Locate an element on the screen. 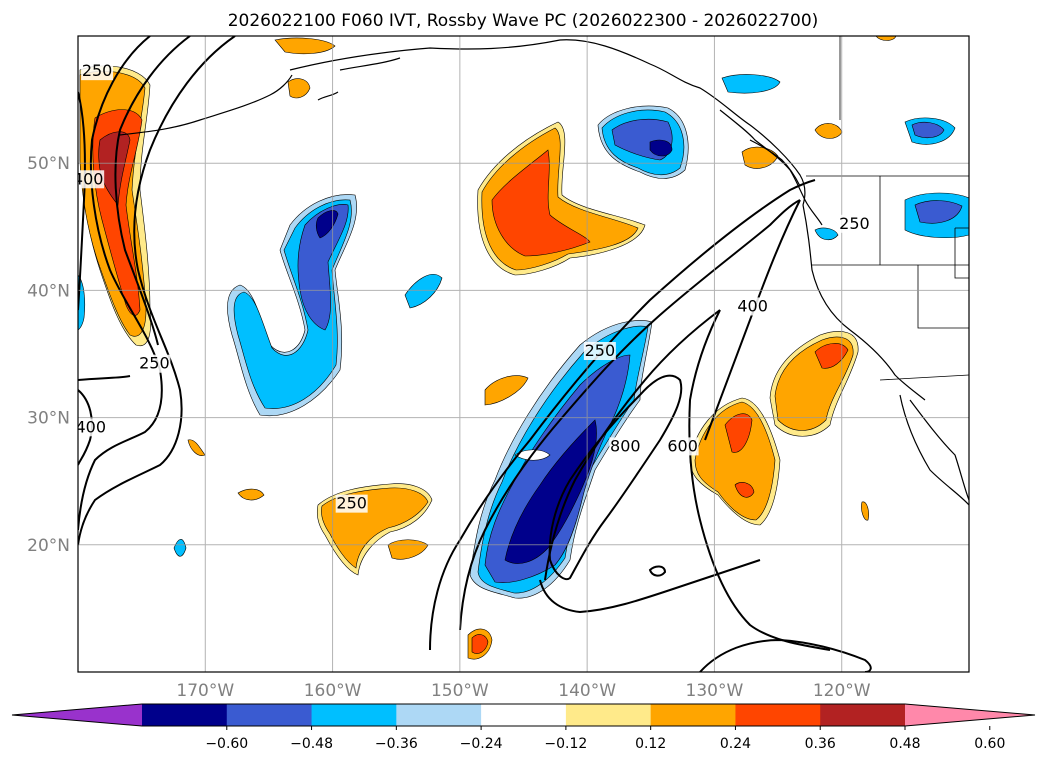 The height and width of the screenshot is (765, 1047). baja-inner is located at coordinates (939, 450).